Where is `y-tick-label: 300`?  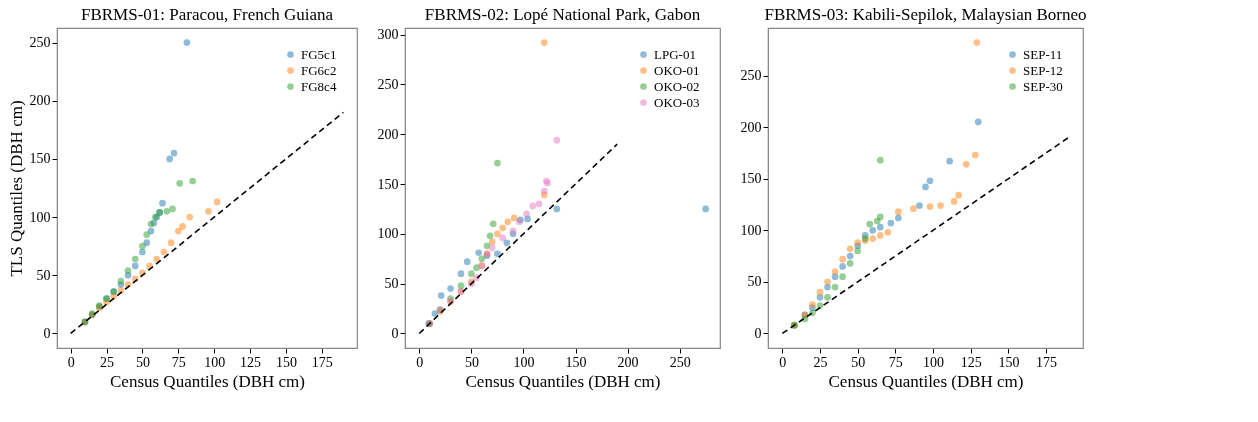 y-tick-label: 300 is located at coordinates (388, 35).